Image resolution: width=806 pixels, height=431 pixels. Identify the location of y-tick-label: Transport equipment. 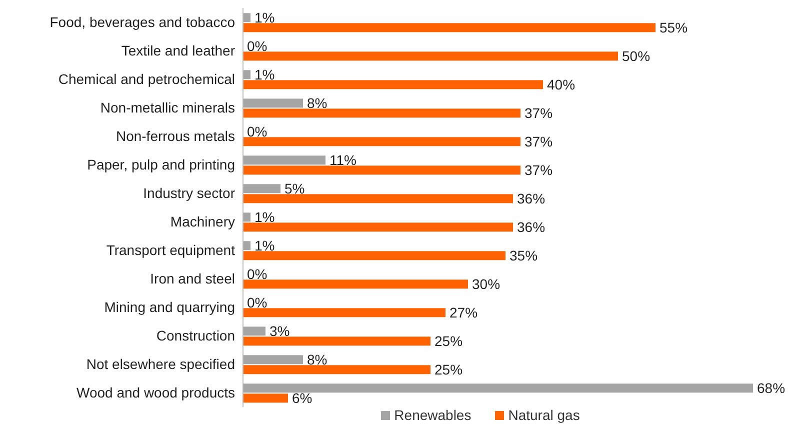
(171, 250).